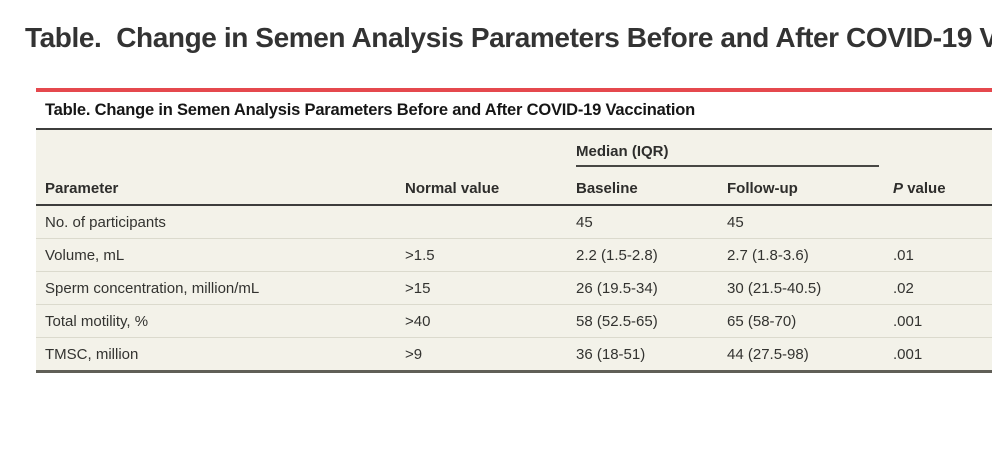 This screenshot has height=466, width=992. I want to click on column-header-parameter: Parameter, so click(220, 186).